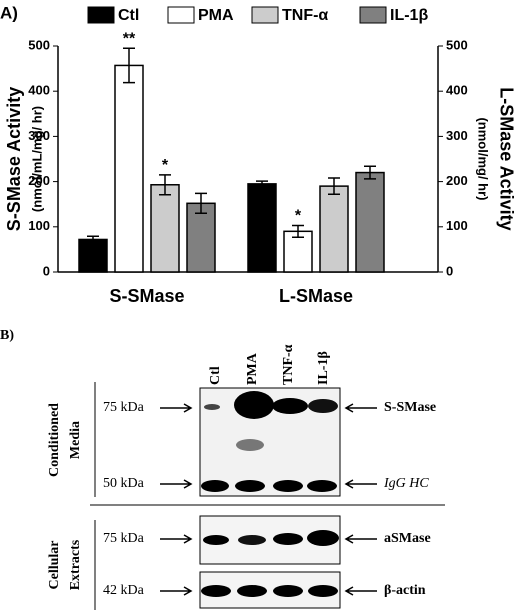 The height and width of the screenshot is (613, 520). I want to click on panel-label: A), so click(9, 12).